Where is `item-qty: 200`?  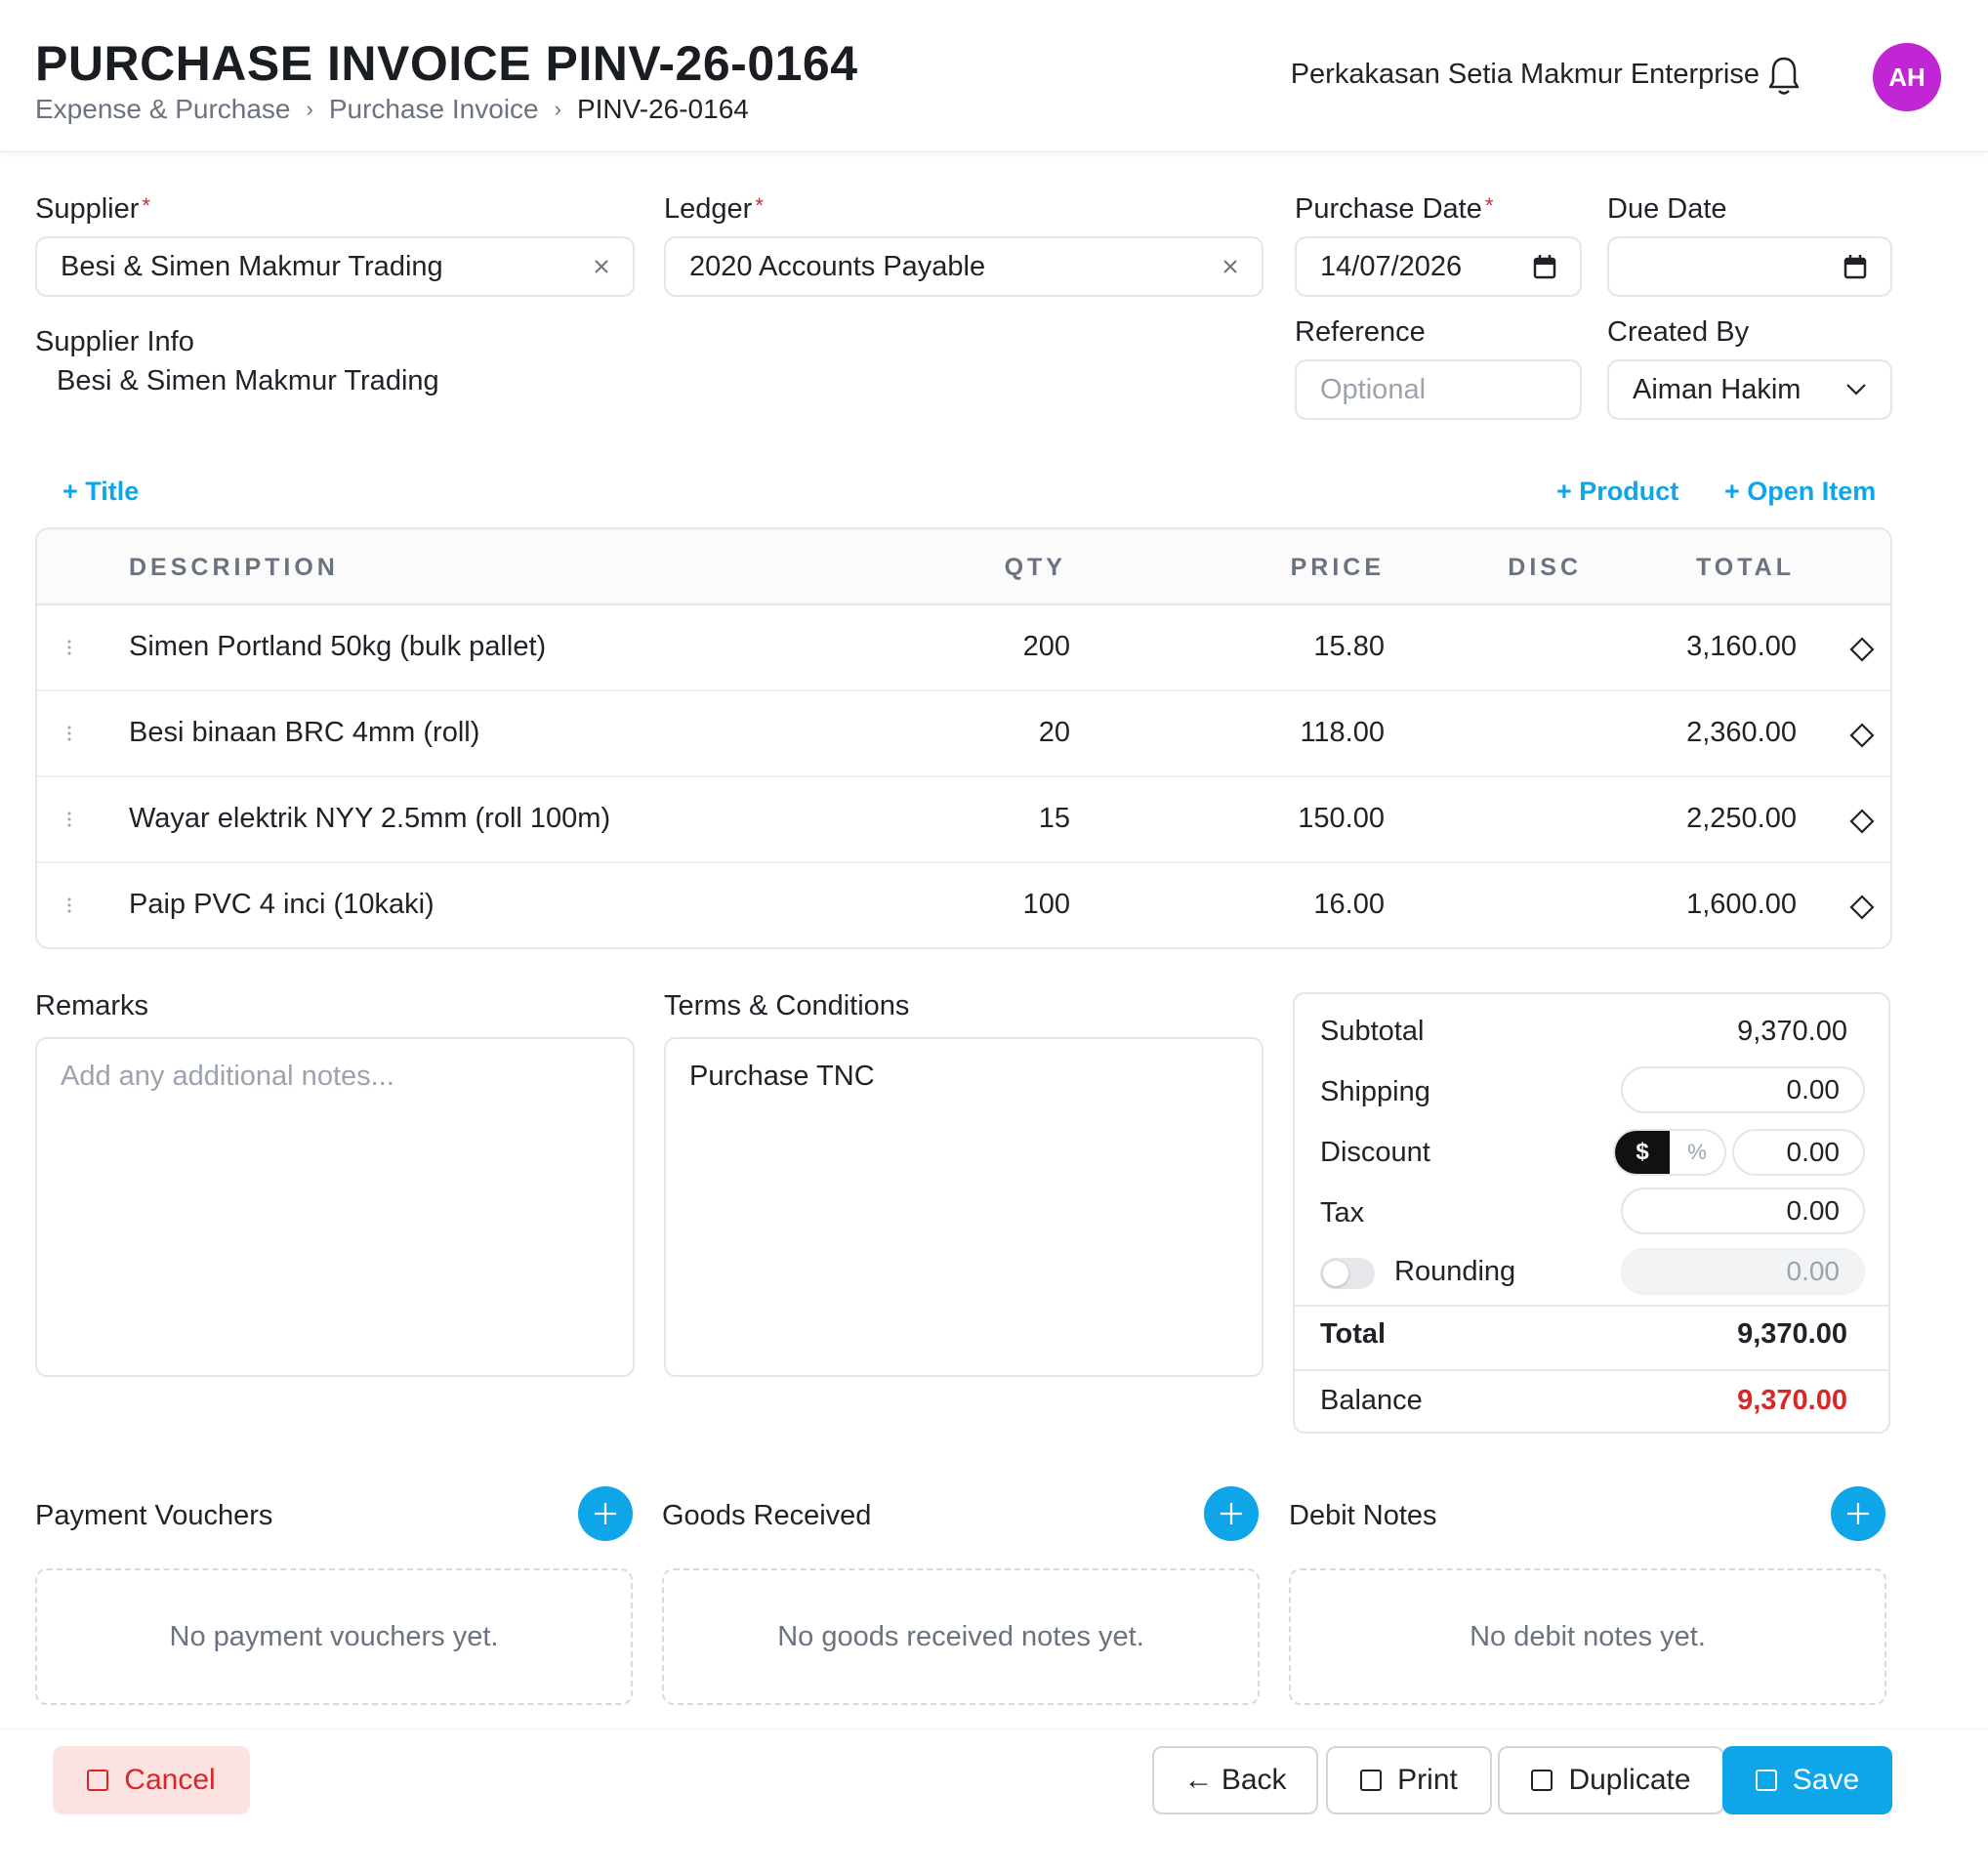 item-qty: 200 is located at coordinates (1046, 646).